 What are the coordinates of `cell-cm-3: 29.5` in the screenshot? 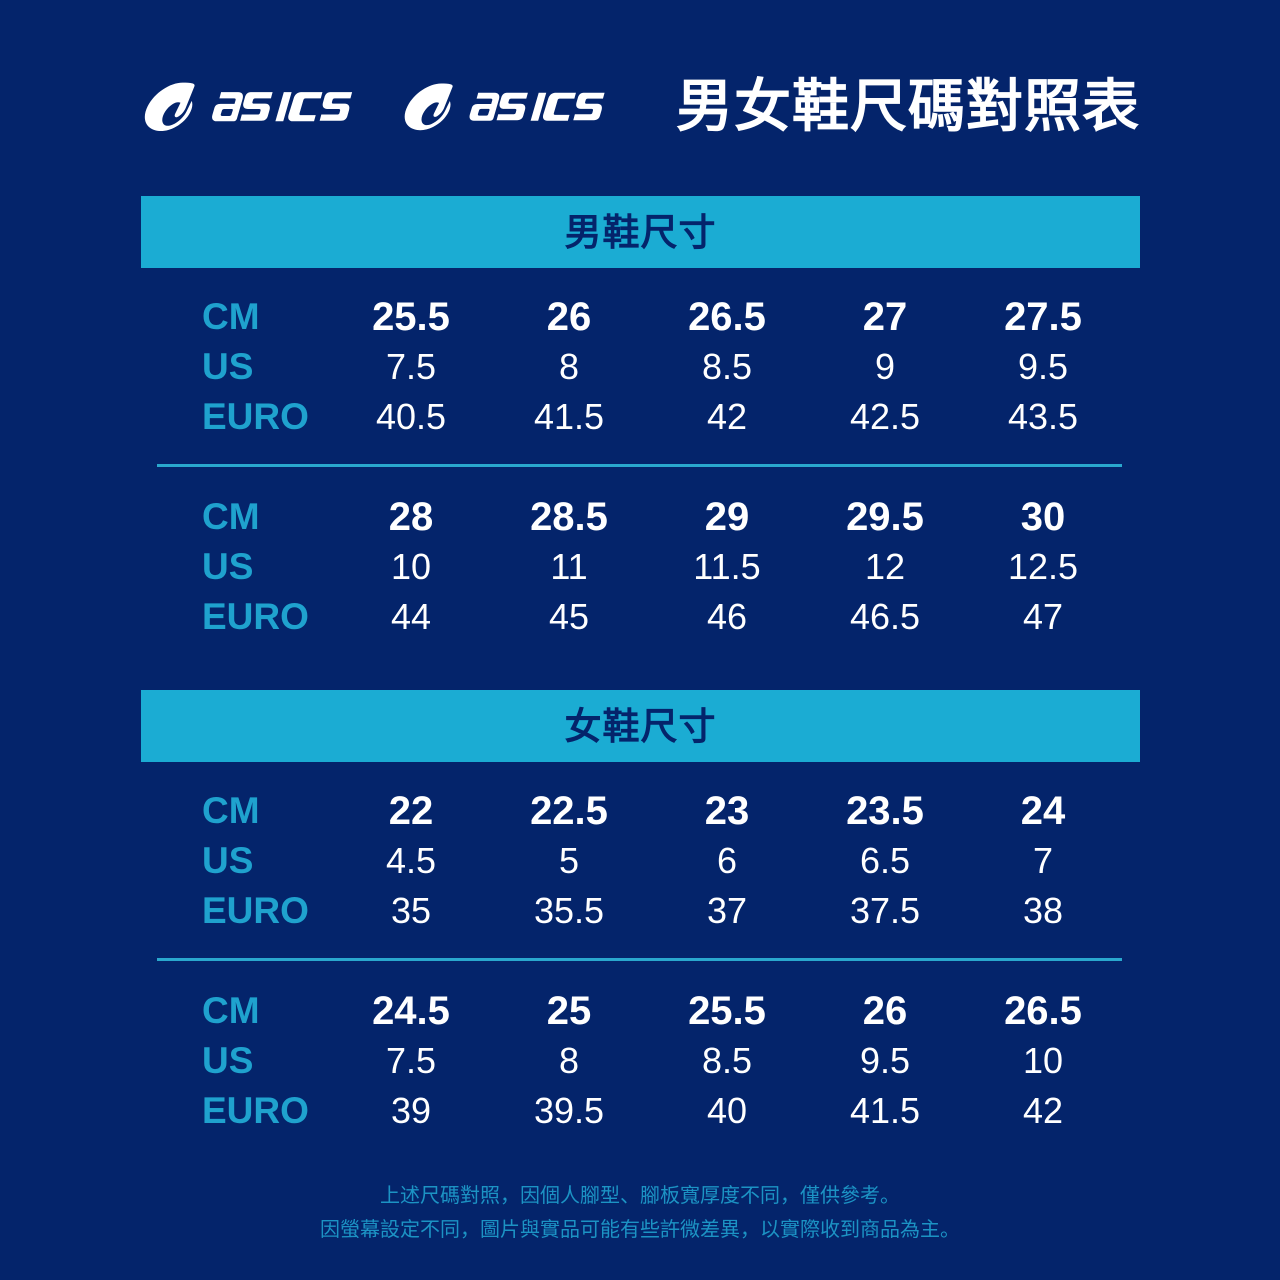 It's located at (885, 517).